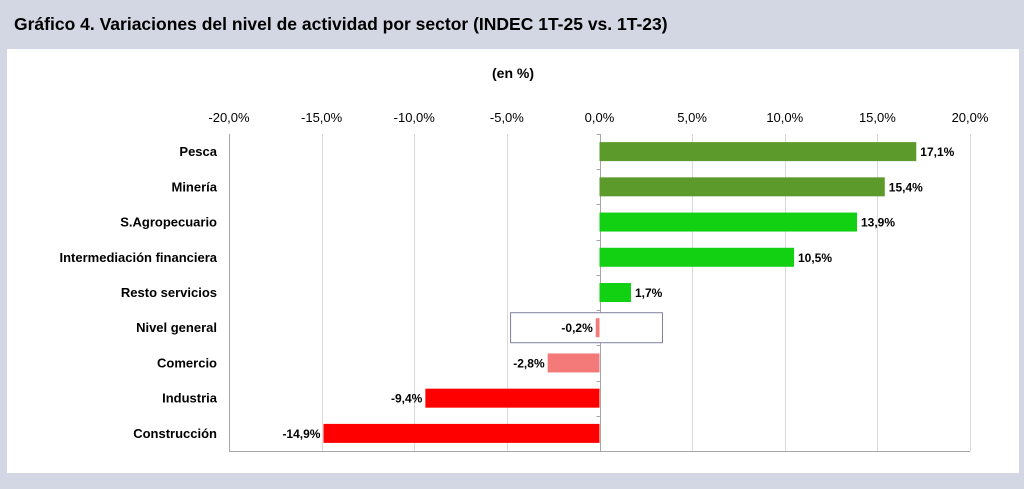 The image size is (1024, 489). Describe the element at coordinates (877, 117) in the screenshot. I see `x-tick-label: 15,0%` at that location.